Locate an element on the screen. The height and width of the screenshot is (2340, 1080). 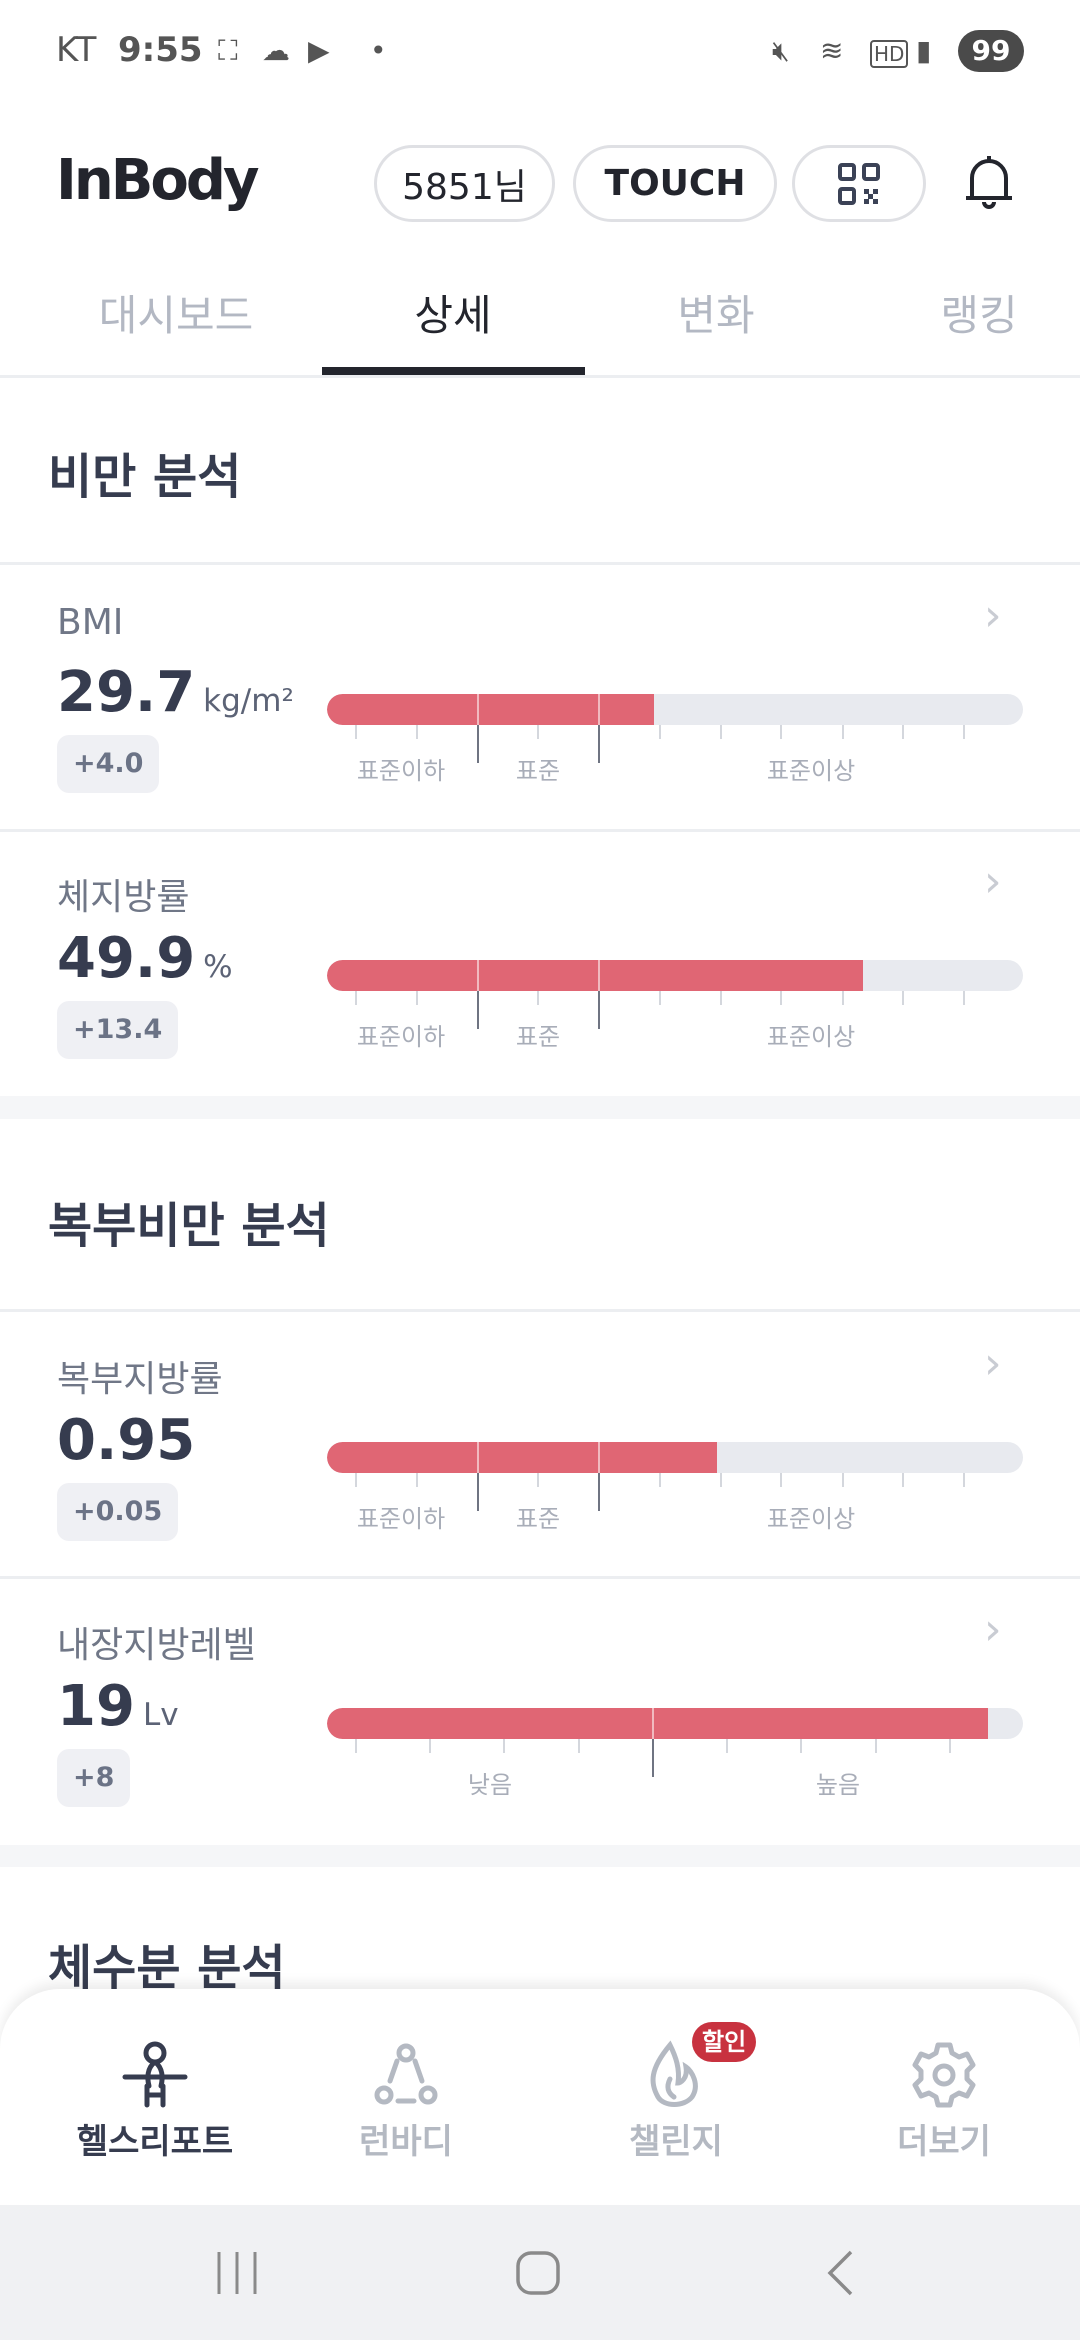
metric-value: 19 is located at coordinates (96, 1706).